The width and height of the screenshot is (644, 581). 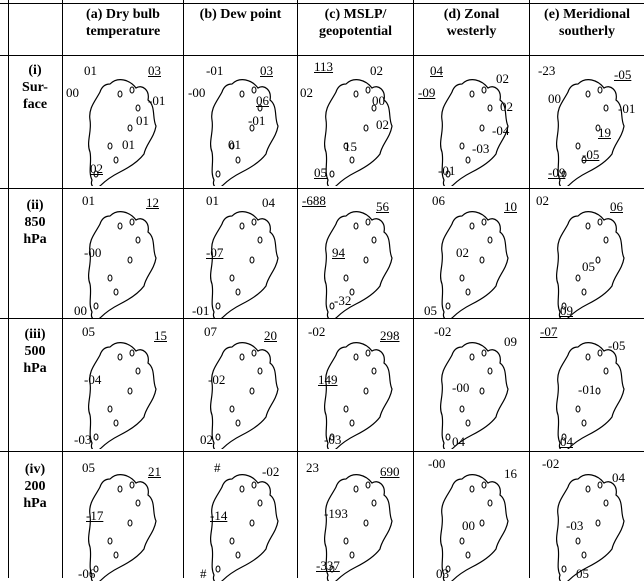 I want to click on station-value: -23, so click(x=547, y=70).